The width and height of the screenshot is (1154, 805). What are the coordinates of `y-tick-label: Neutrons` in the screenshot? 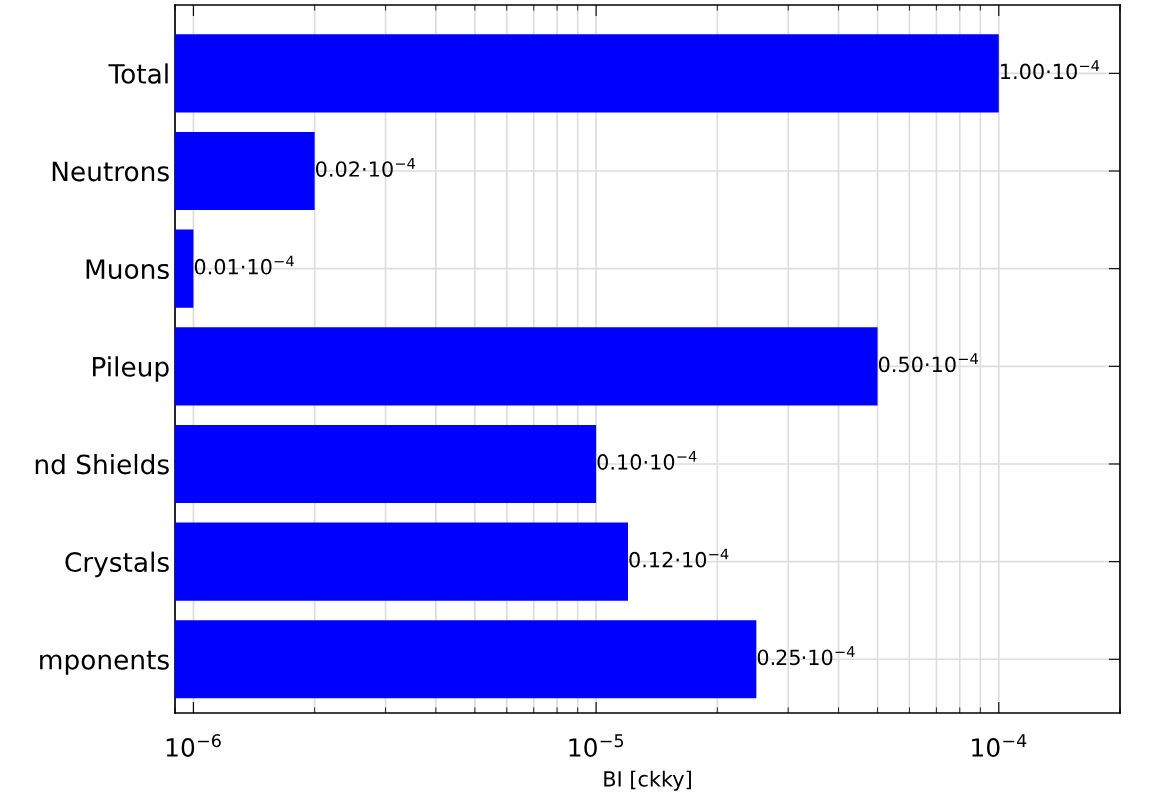 It's located at (110, 171).